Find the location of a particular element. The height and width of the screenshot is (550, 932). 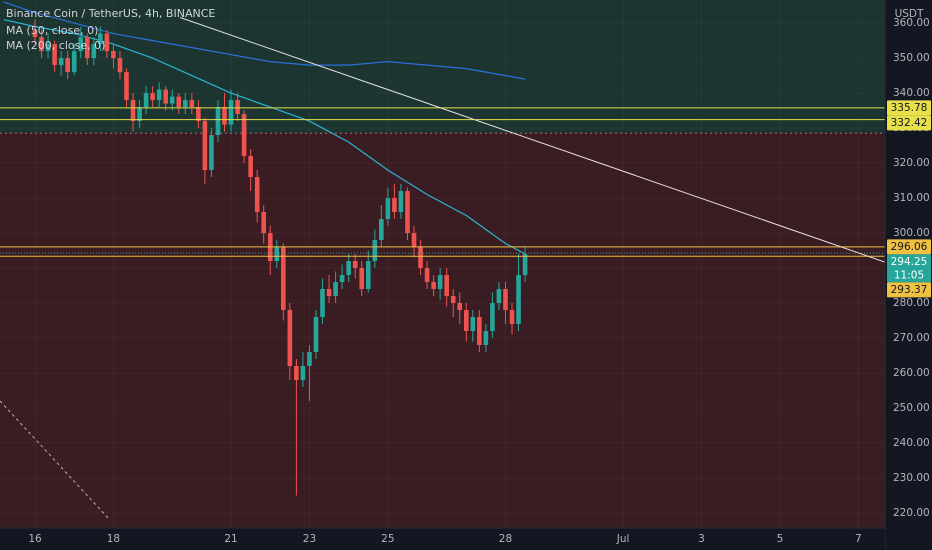

y-tick-label: 260.00 is located at coordinates (911, 373).